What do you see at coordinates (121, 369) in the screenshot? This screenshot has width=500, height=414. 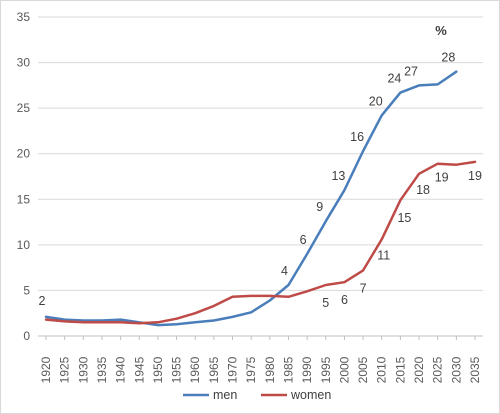 I see `x-tick-label: 1940` at bounding box center [121, 369].